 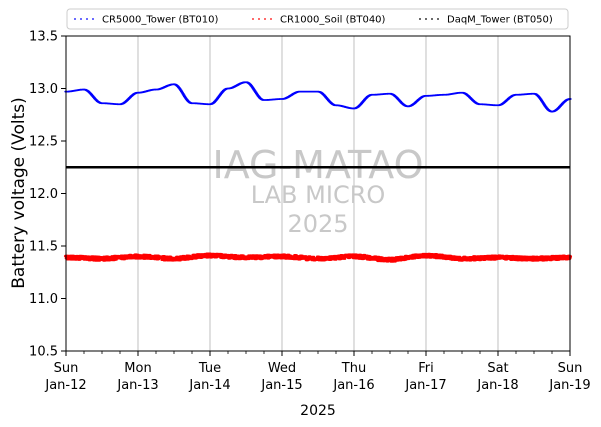 I want to click on watermark-line-1: IAG-MATAO, so click(x=317, y=165).